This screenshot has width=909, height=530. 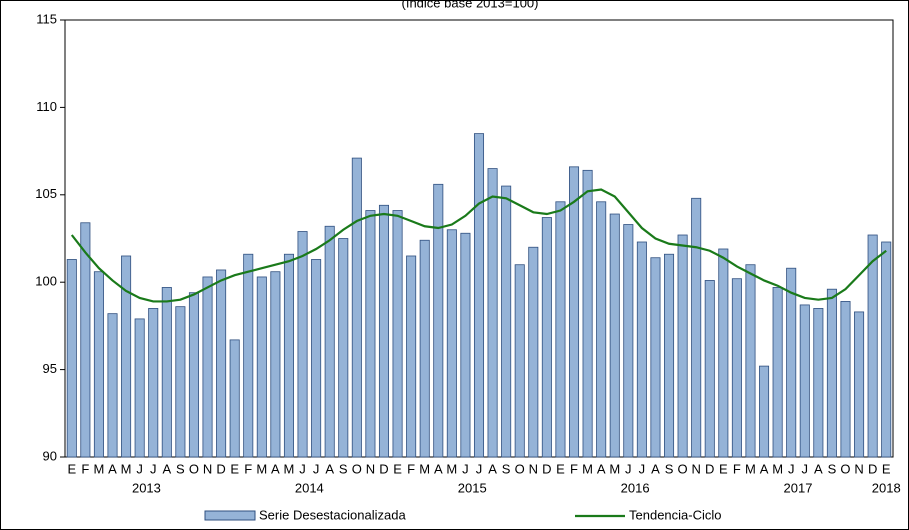 I want to click on y-tick-label: 100, so click(x=46, y=281).